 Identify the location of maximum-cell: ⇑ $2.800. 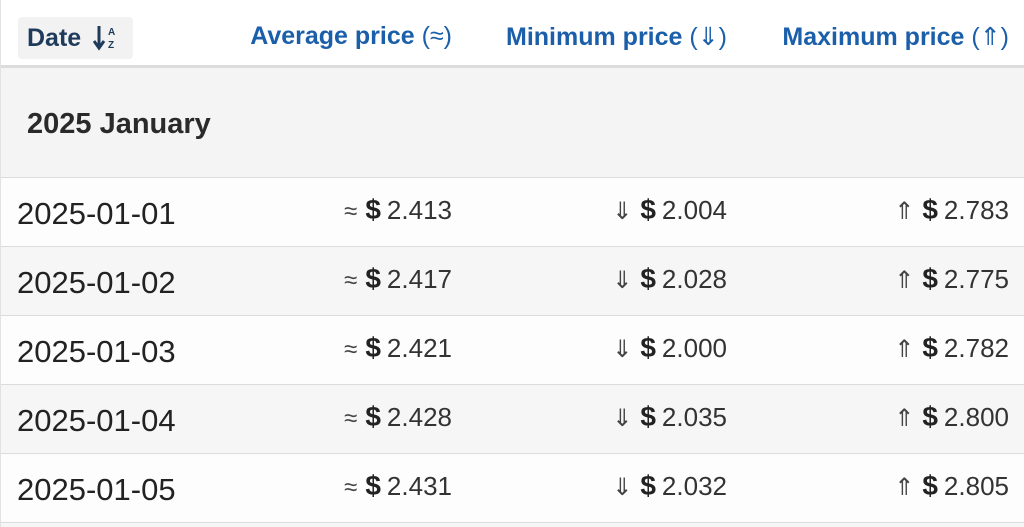
(951, 417).